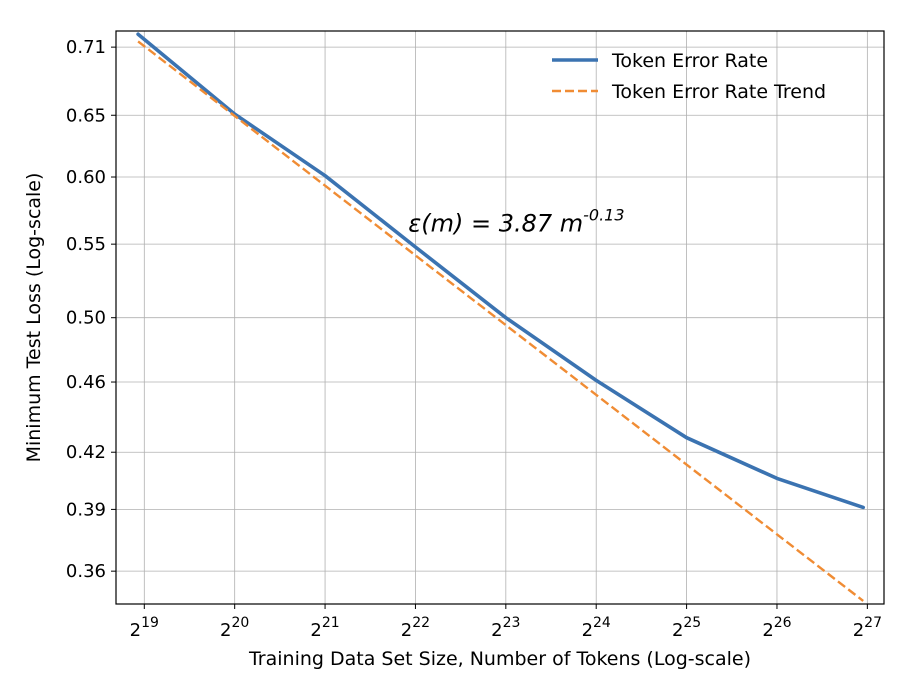 The height and width of the screenshot is (688, 920). What do you see at coordinates (86, 452) in the screenshot?
I see `y-tick-label: 0.42` at bounding box center [86, 452].